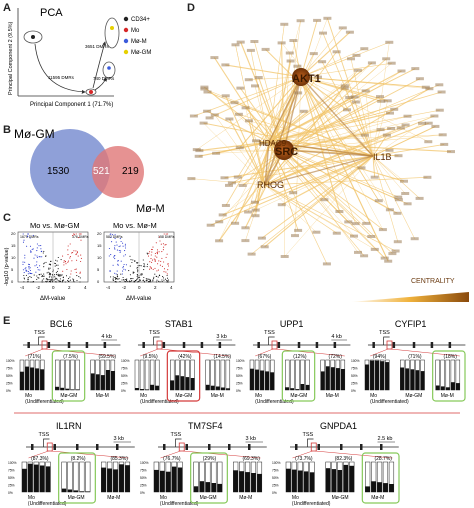 The height and width of the screenshot is (508, 474). Describe the element at coordinates (251, 459) in the screenshot. I see `methylation-value: (69.3%)` at that location.